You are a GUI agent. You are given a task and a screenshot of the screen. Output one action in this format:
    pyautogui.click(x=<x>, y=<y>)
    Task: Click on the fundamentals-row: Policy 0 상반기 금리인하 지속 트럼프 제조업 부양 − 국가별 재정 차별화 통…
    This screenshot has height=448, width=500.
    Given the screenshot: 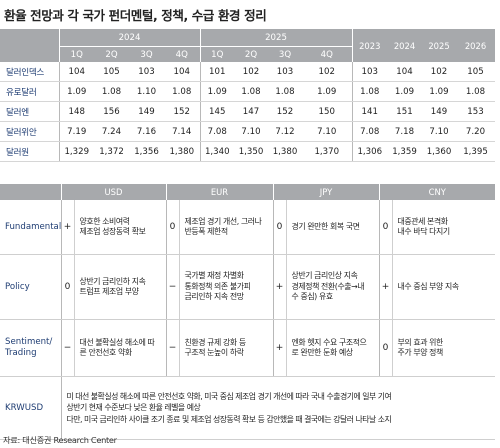 What is the action you would take?
    pyautogui.click(x=248, y=287)
    